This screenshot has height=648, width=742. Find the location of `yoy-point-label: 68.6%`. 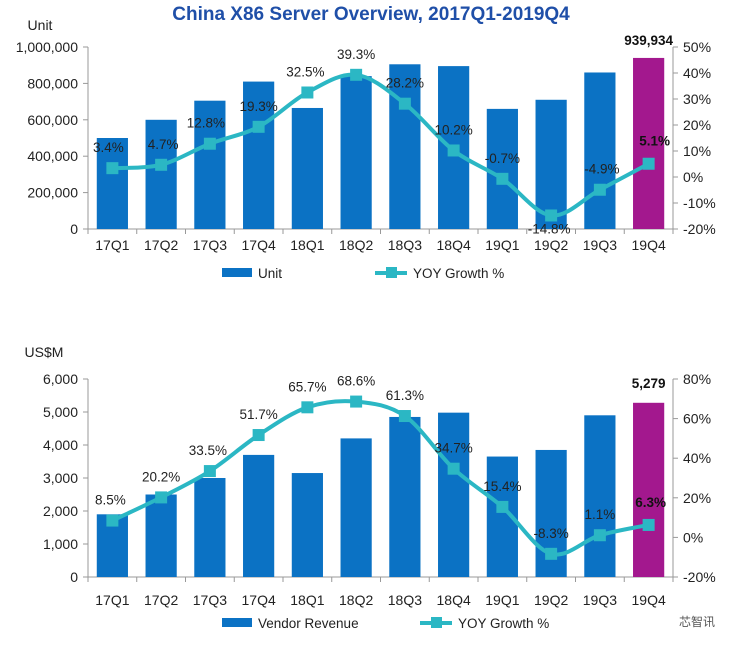

yoy-point-label: 68.6% is located at coordinates (356, 381).